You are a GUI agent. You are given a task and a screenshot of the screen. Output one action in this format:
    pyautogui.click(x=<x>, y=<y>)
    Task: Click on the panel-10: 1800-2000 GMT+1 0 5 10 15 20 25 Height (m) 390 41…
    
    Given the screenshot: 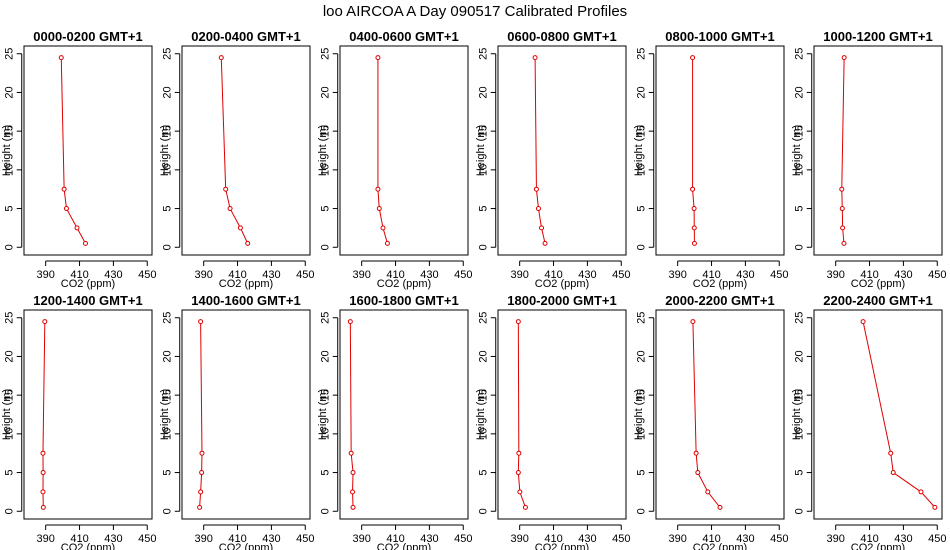 What is the action you would take?
    pyautogui.click(x=552, y=421)
    